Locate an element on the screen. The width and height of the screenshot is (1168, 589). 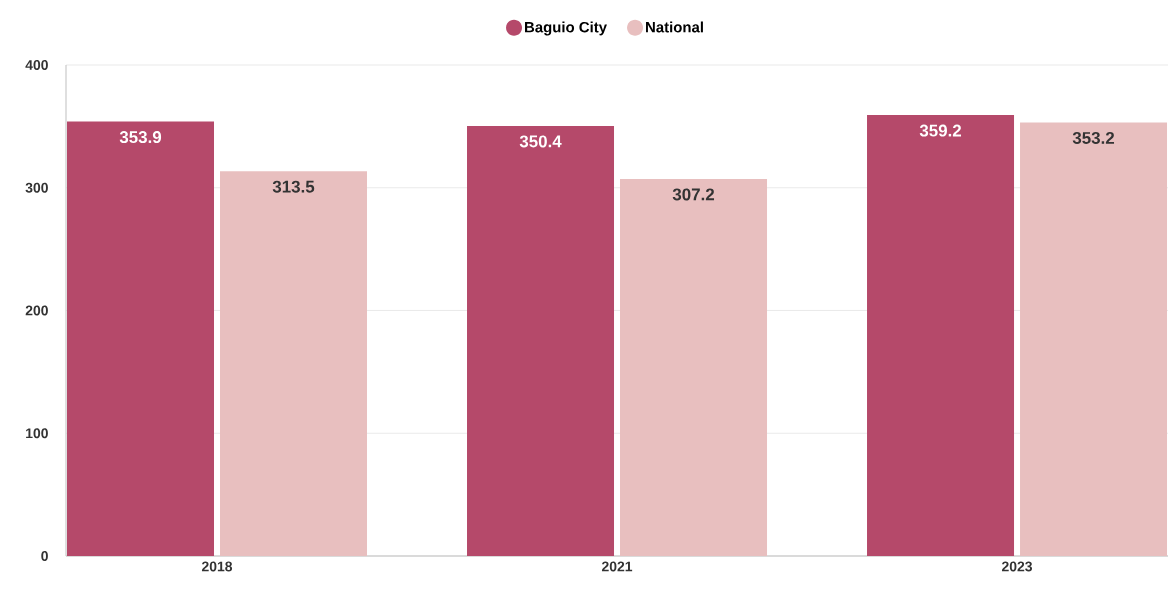
x-tick-label: 2021 is located at coordinates (617, 566).